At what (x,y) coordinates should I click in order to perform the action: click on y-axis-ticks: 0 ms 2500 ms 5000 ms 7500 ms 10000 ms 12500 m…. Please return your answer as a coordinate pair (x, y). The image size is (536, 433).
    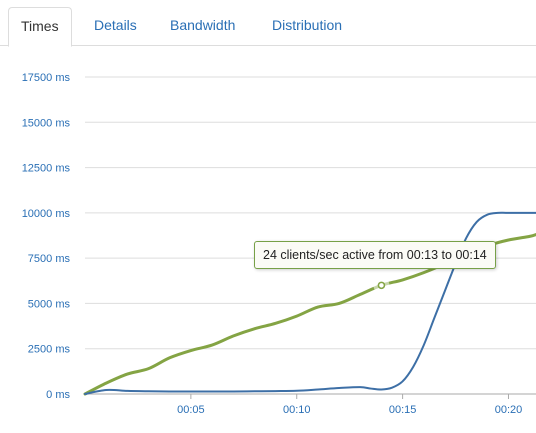
    Looking at the image, I should click on (46, 236).